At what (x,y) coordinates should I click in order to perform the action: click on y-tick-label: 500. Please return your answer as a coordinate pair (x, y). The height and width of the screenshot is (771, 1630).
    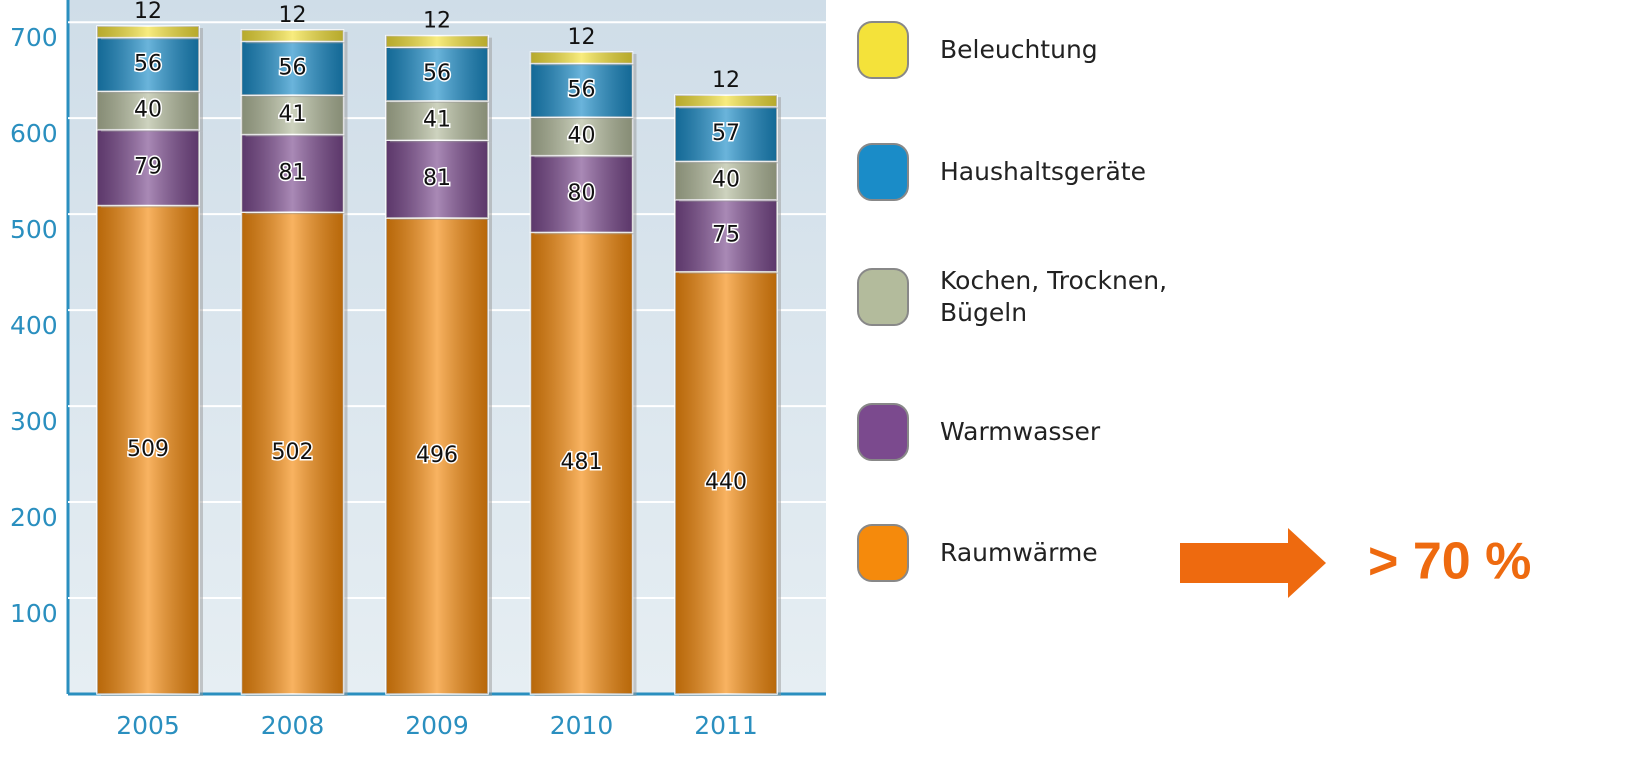
    Looking at the image, I should click on (34, 229).